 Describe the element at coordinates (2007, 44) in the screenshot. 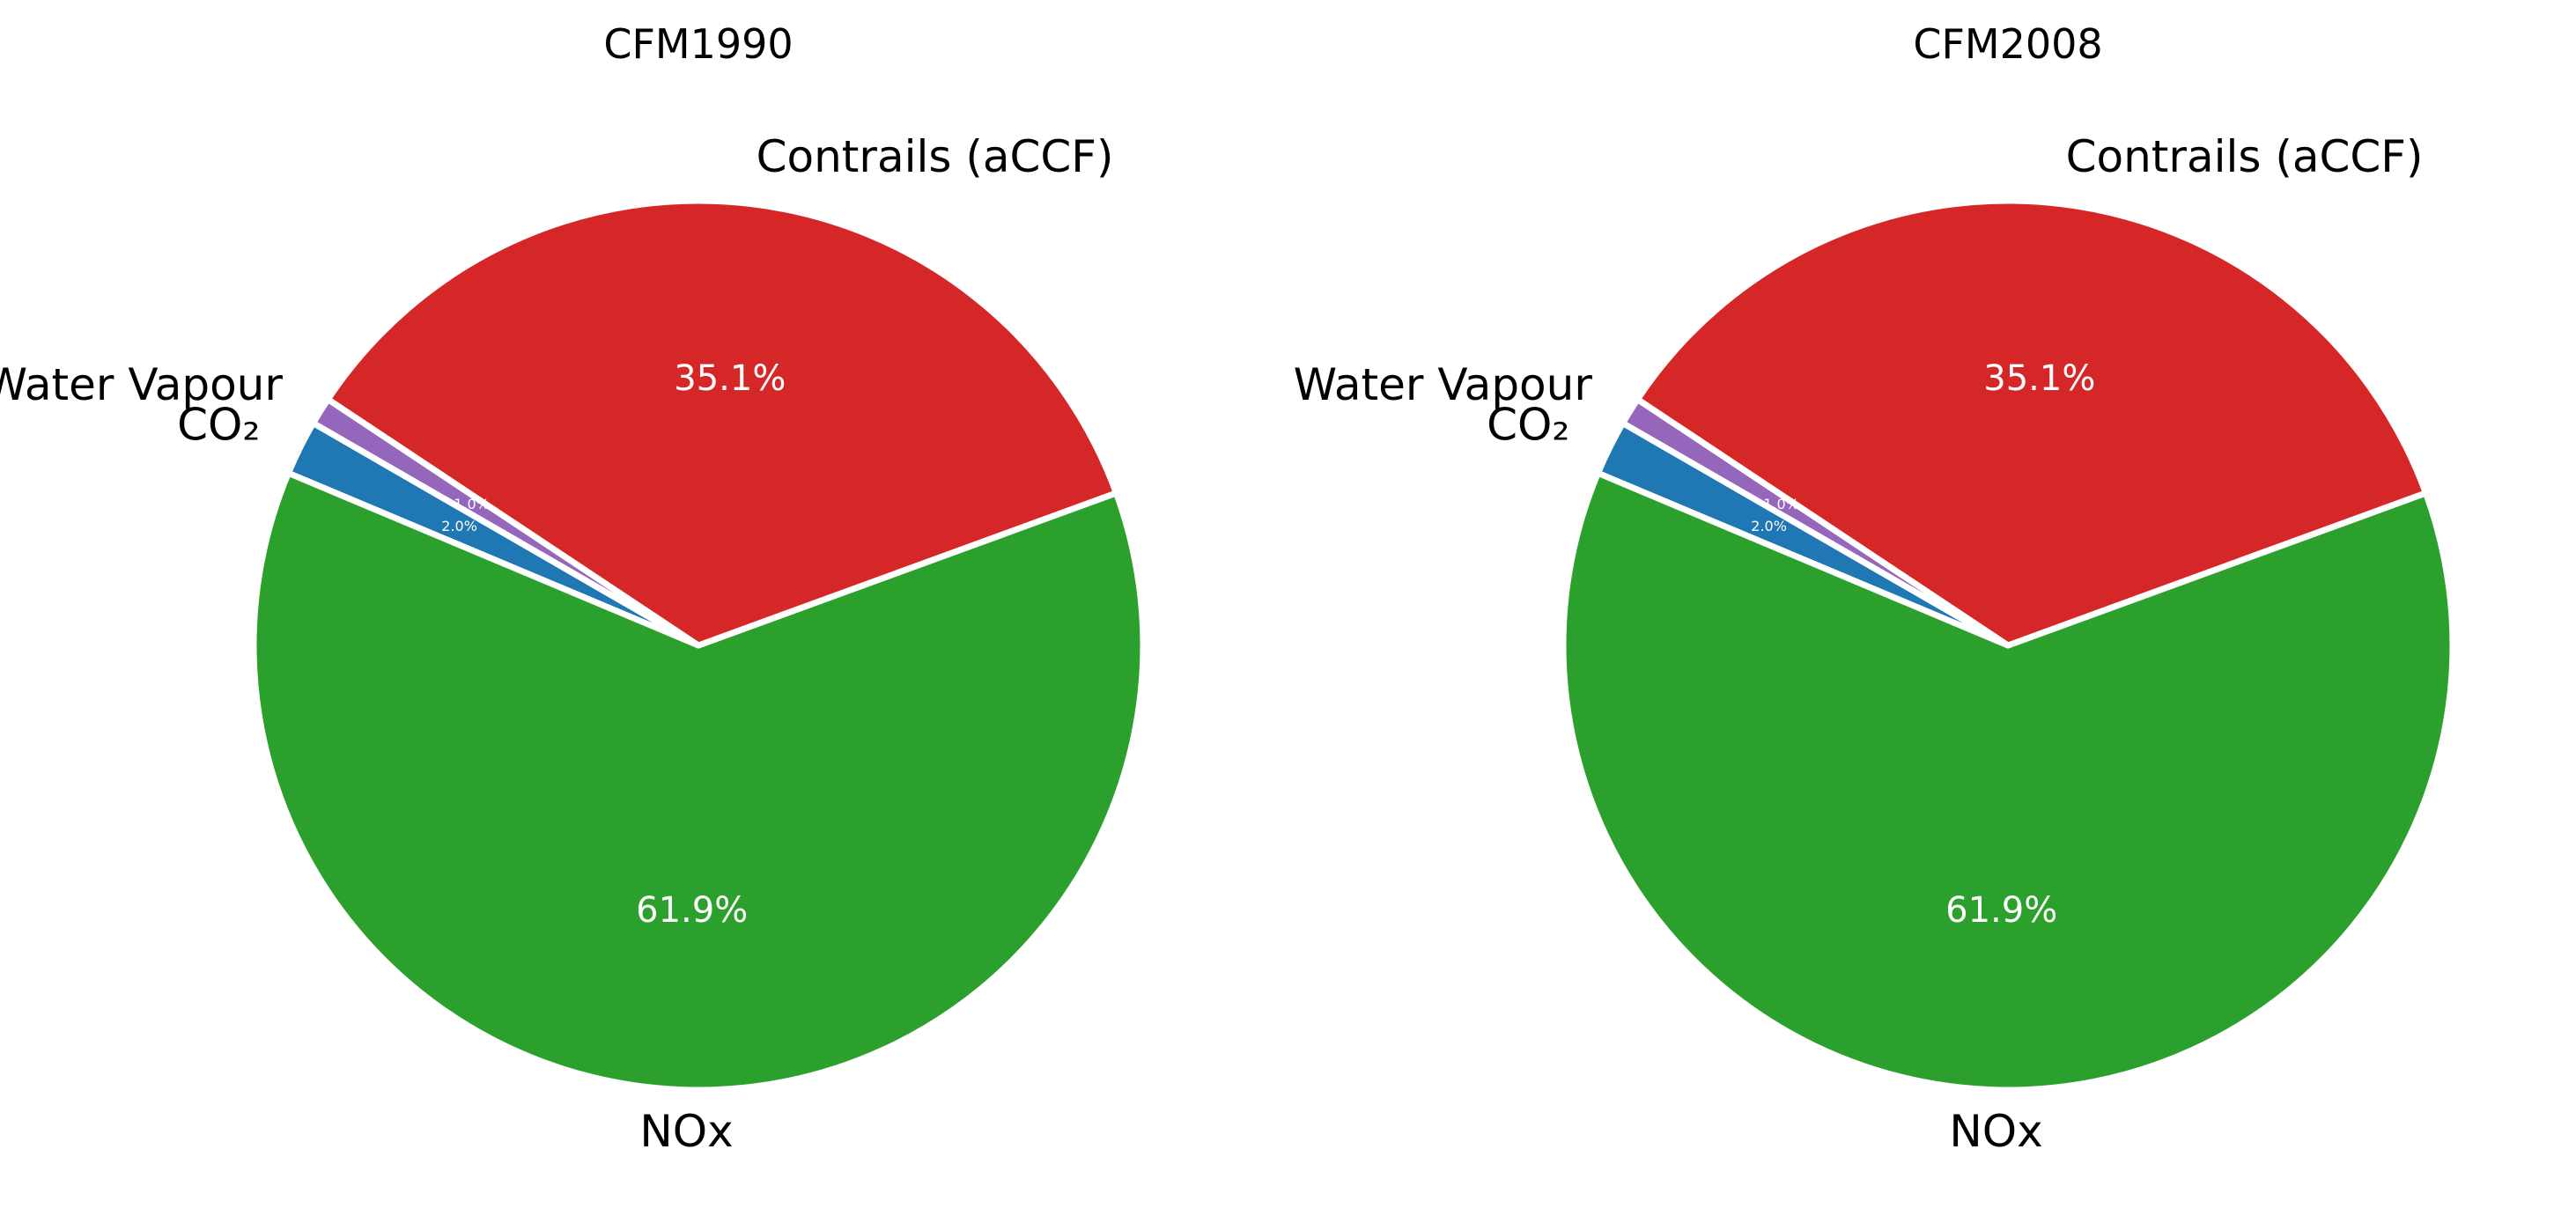

I see `chart-title-cfm2008: CFM2008` at that location.